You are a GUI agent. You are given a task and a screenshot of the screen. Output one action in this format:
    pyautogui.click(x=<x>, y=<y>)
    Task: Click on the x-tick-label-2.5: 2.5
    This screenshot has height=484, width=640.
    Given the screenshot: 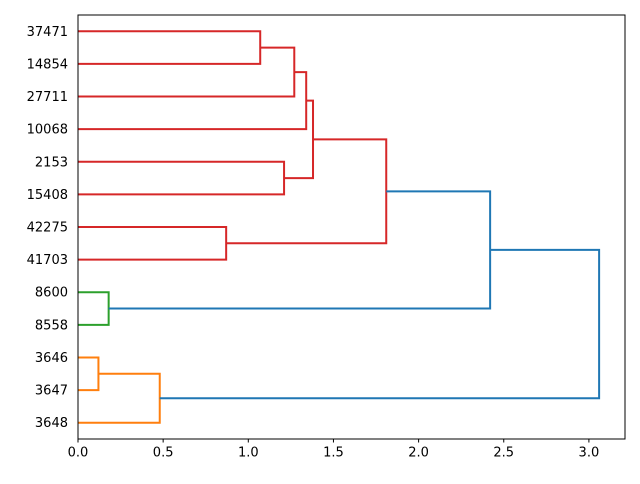 What is the action you would take?
    pyautogui.click(x=503, y=453)
    